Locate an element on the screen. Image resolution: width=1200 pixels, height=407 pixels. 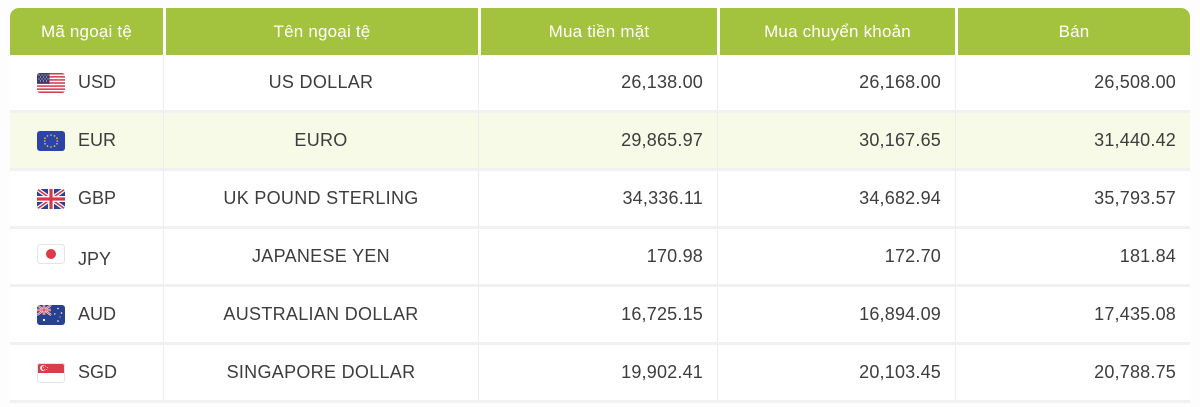
transfer-buy-rate: 172.70 is located at coordinates (836, 258).